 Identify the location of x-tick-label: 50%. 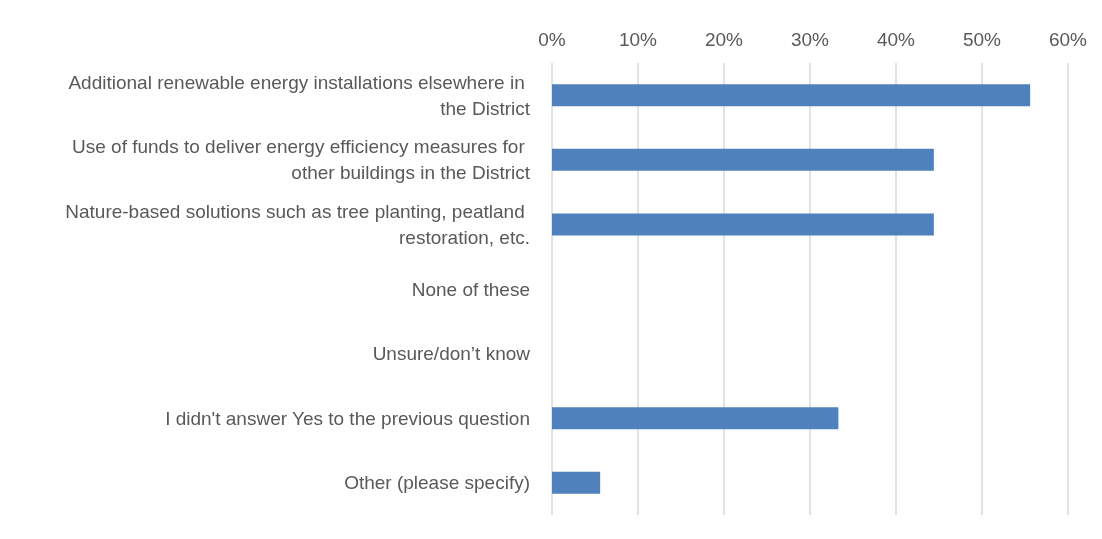
(982, 39).